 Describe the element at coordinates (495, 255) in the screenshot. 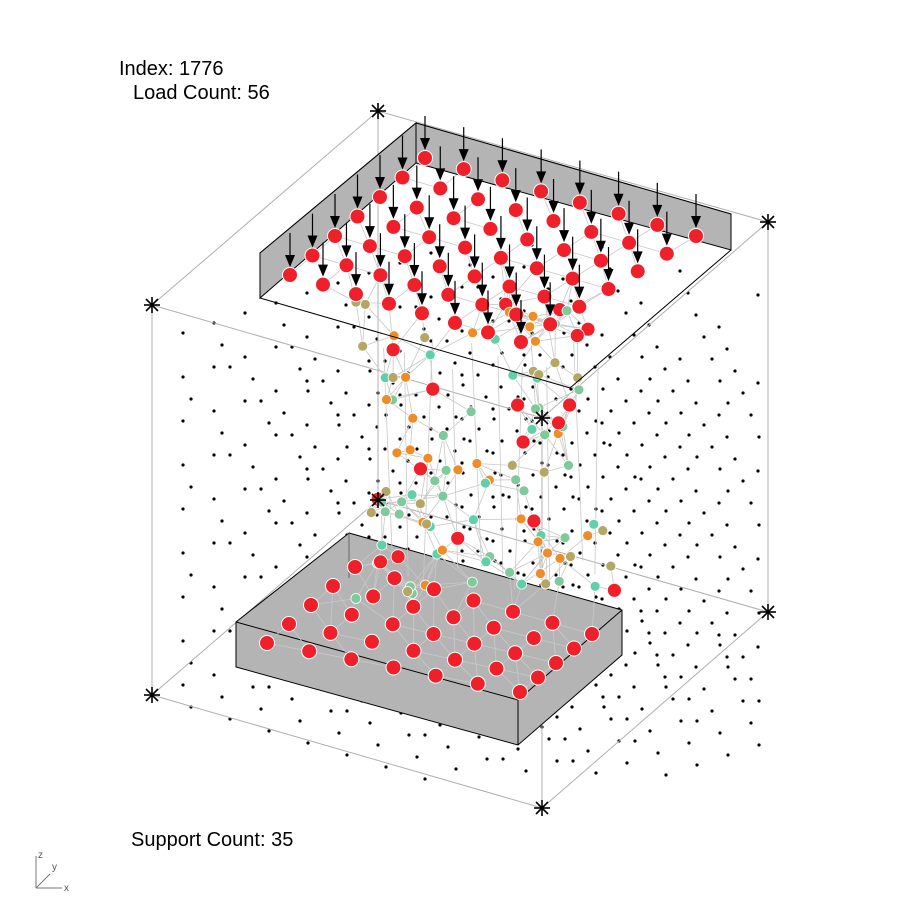

I see `load-plate` at that location.